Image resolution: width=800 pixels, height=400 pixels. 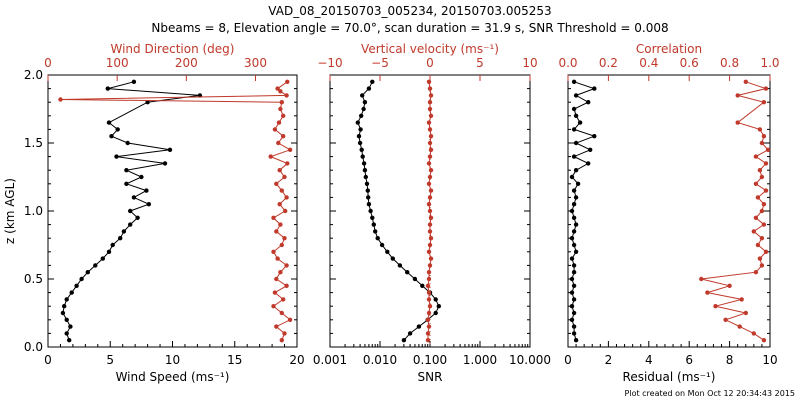 What do you see at coordinates (33, 75) in the screenshot?
I see `y-tick-label: 2.0` at bounding box center [33, 75].